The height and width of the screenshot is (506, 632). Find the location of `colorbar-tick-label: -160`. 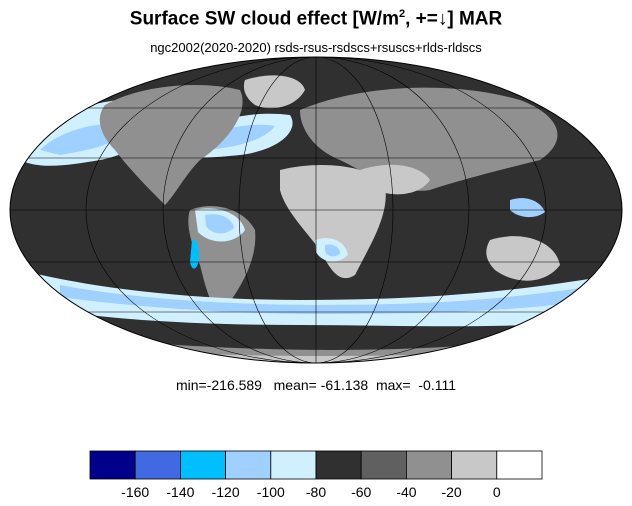

colorbar-tick-label: -160 is located at coordinates (135, 492).